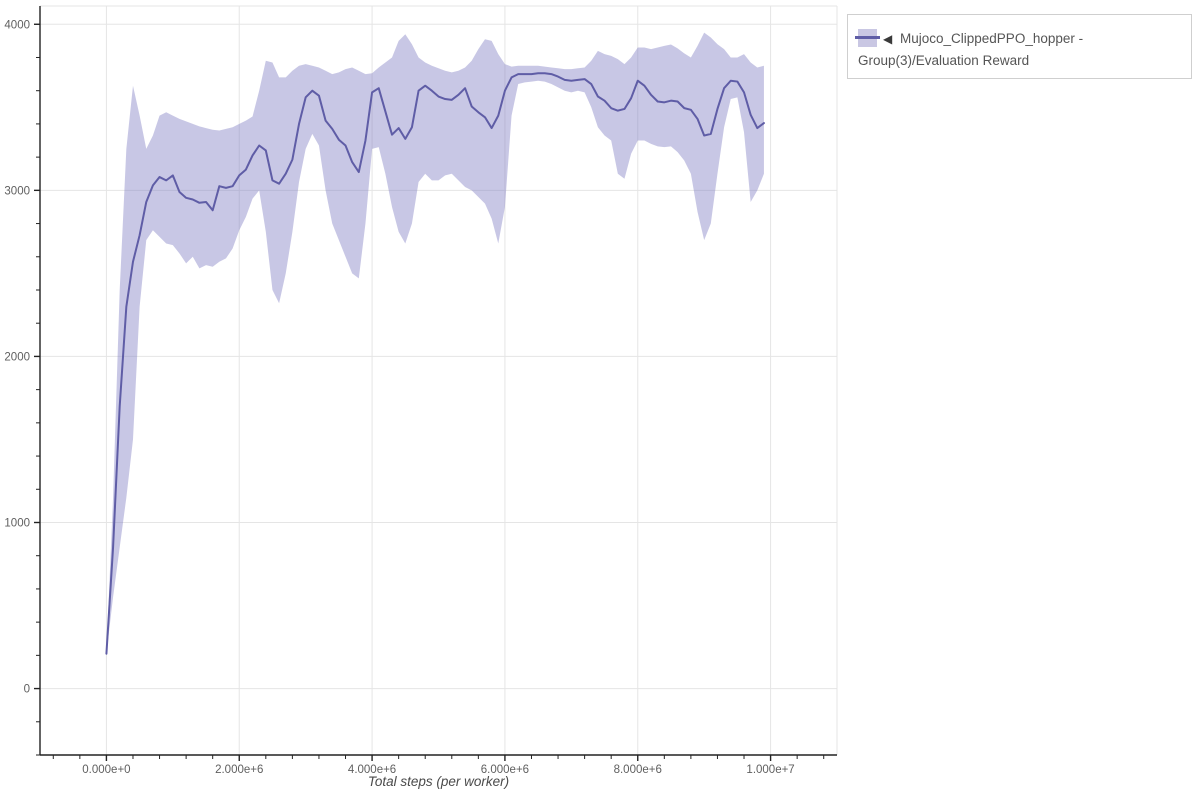 The image size is (1200, 800). I want to click on legend-line-swatch-icon, so click(867, 37).